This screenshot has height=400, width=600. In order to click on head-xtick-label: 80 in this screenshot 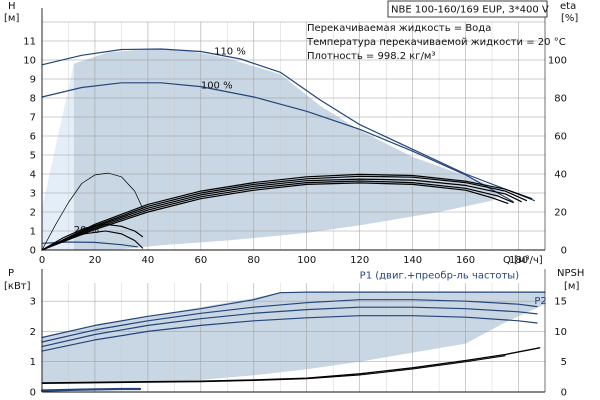, I will do `click(253, 260)`.